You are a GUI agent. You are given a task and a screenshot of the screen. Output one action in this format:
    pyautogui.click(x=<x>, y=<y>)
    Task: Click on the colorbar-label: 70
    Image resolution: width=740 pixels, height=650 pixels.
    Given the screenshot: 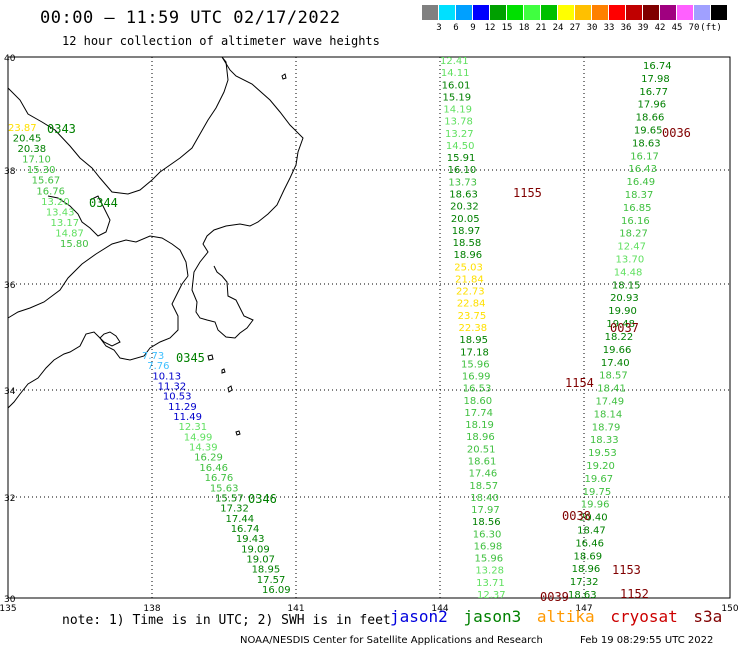 What is the action you would take?
    pyautogui.click(x=694, y=28)
    